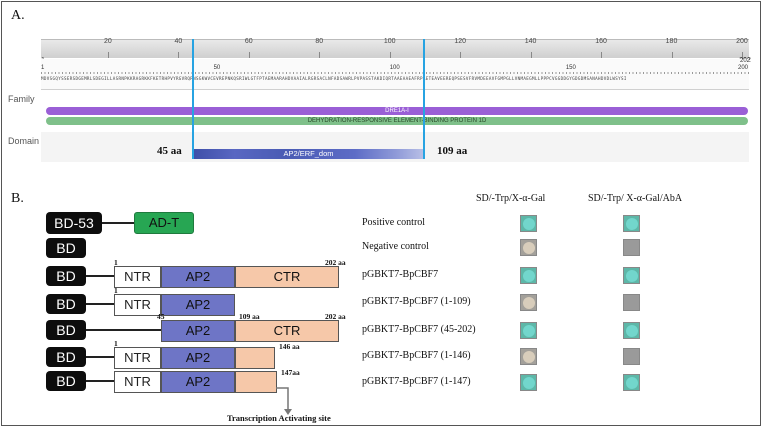 The width and height of the screenshot is (764, 429). Describe the element at coordinates (416, 355) in the screenshot. I see `construct-label: pGBKT7-BpCBF7 (1-146)` at that location.